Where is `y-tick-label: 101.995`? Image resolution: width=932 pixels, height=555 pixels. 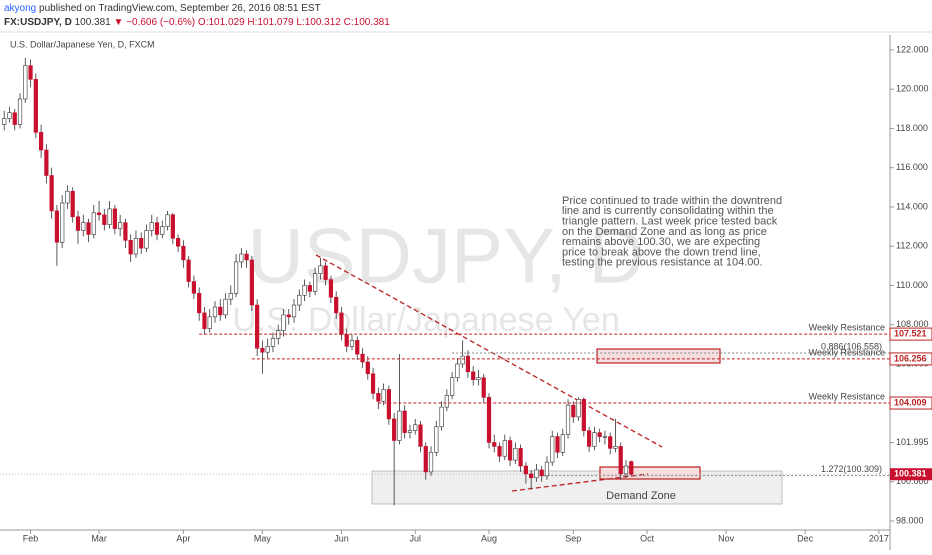
y-tick-label: 101.995 is located at coordinates (912, 442).